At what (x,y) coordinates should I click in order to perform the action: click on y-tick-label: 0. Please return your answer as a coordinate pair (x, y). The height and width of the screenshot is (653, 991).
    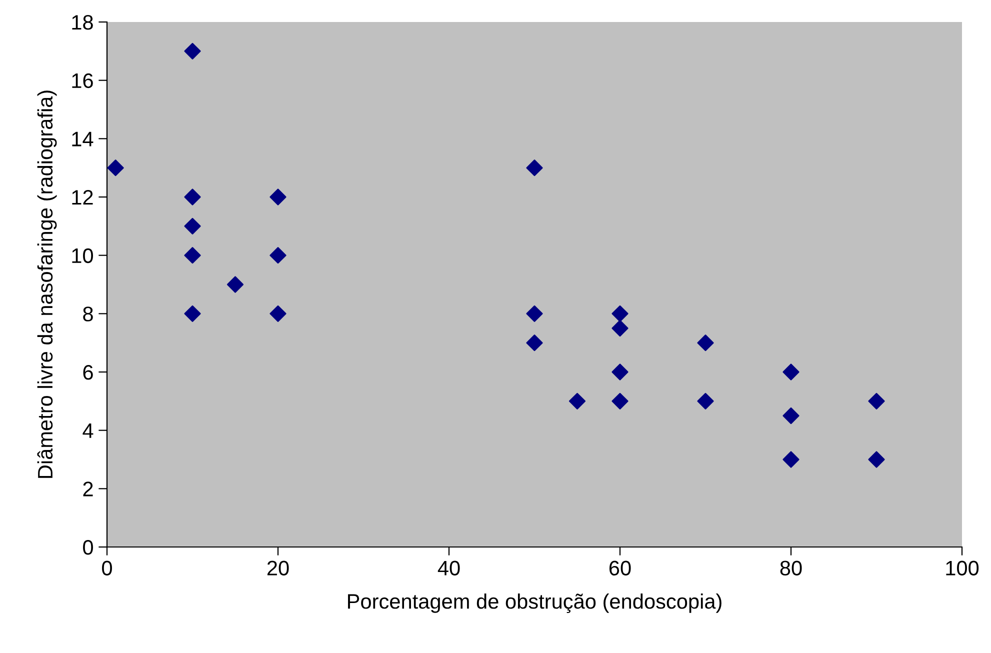
    Looking at the image, I should click on (88, 547).